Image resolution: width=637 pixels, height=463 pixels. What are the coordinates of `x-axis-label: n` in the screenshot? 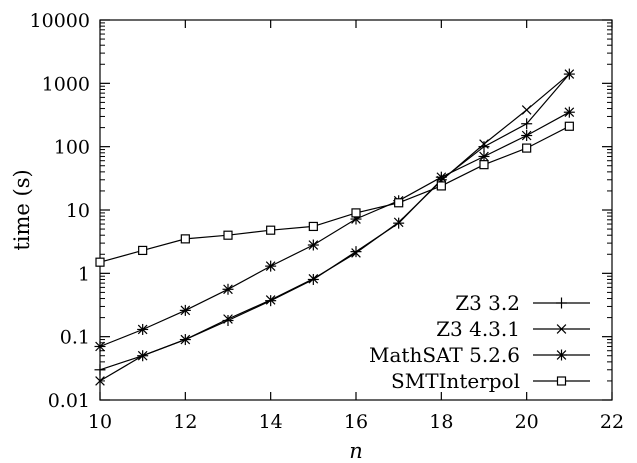 It's located at (356, 451).